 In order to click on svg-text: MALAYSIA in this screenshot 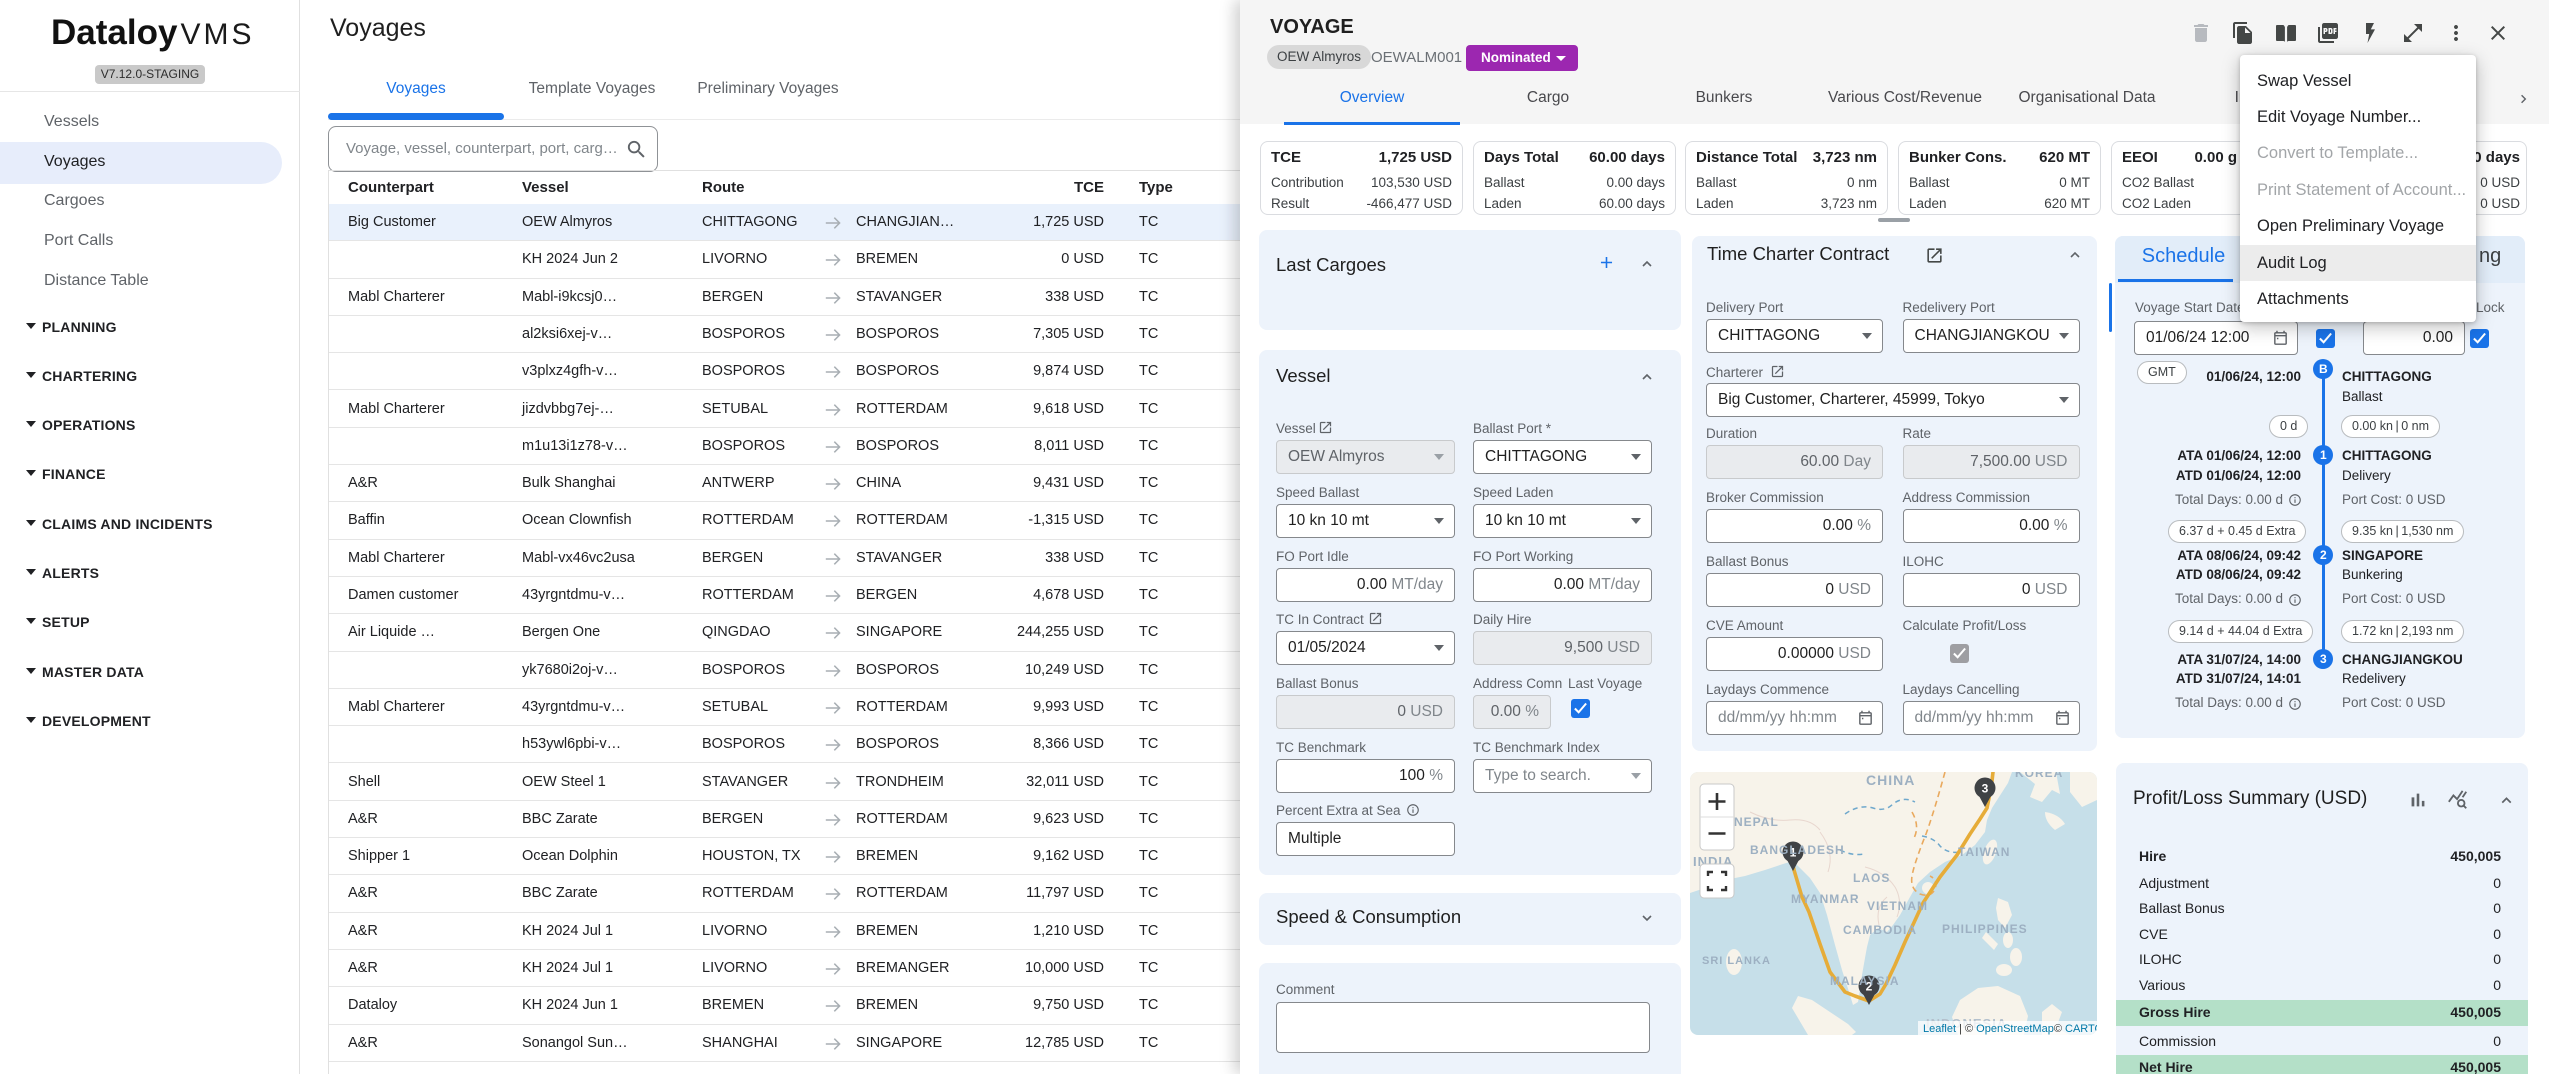, I will do `click(1865, 981)`.